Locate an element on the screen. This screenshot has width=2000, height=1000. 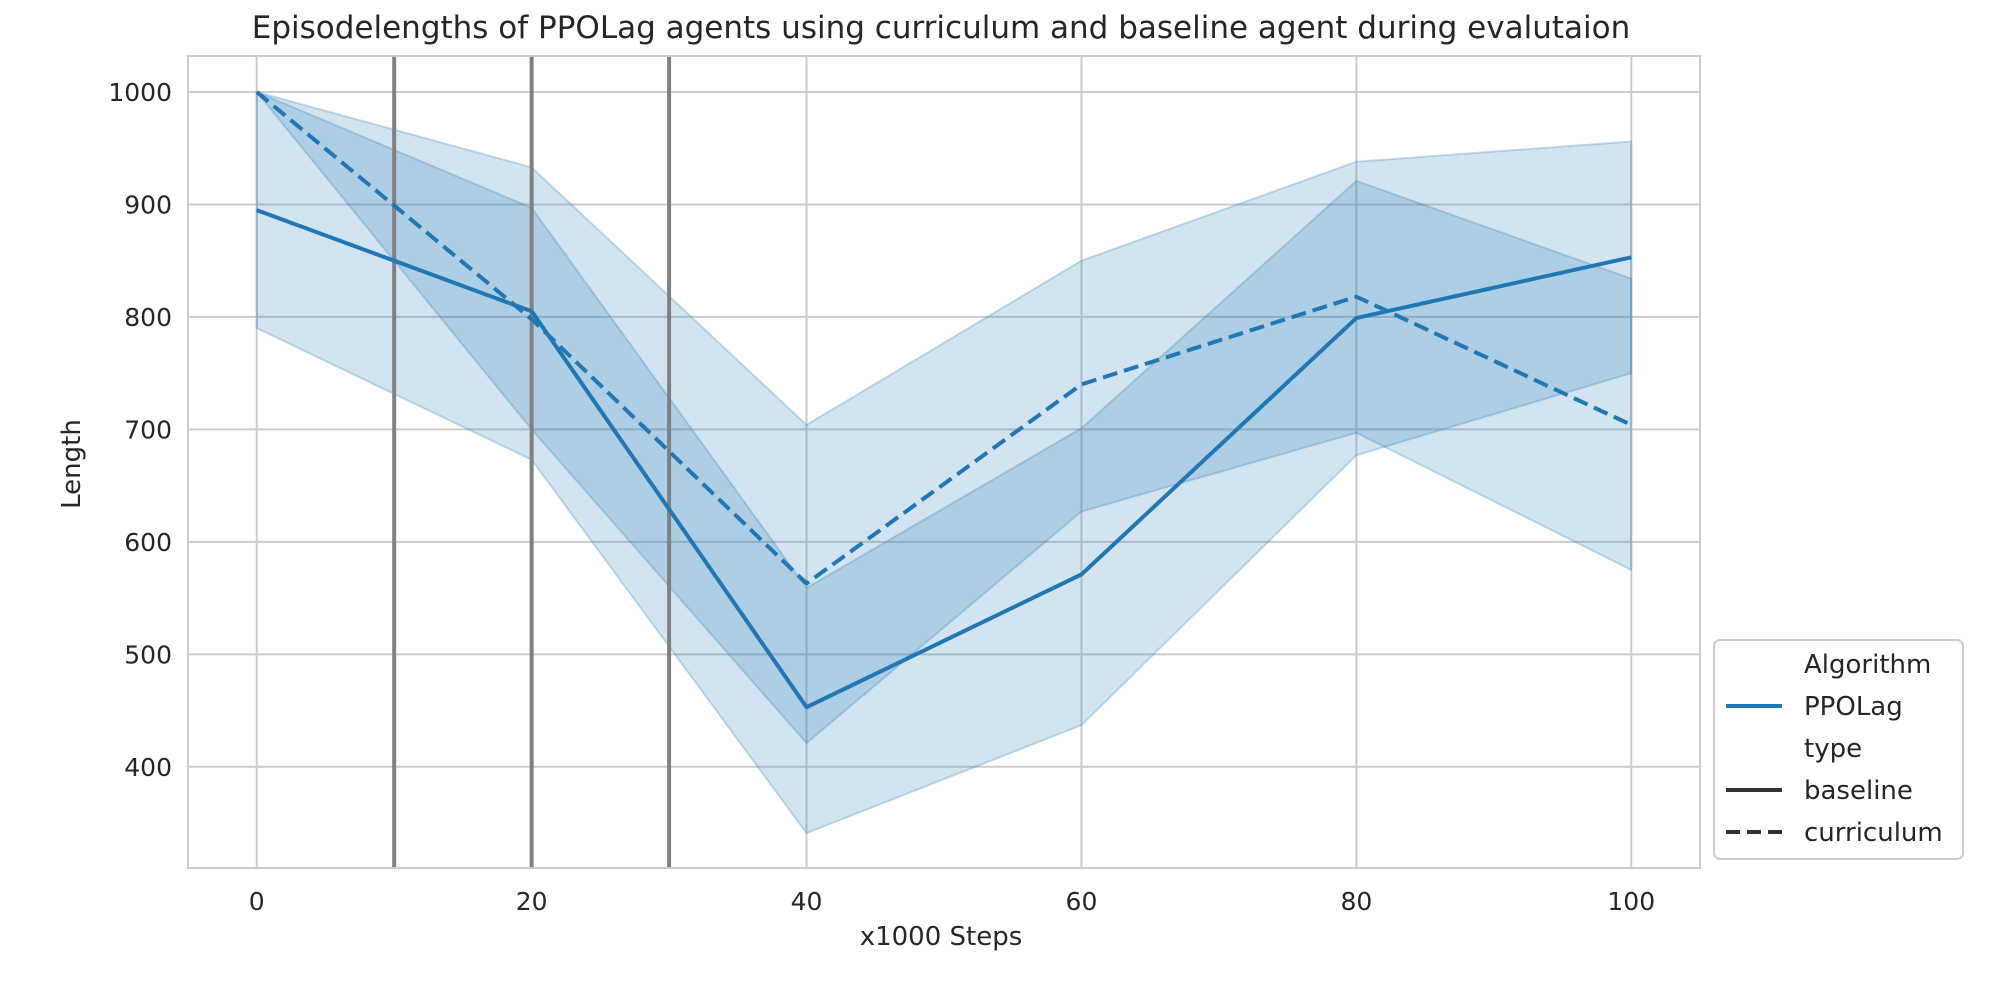
y-axis-label: Length is located at coordinates (72, 464).